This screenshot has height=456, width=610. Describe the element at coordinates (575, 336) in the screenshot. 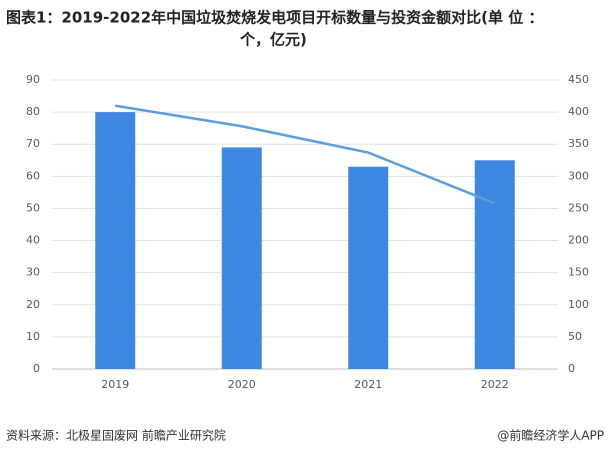

I see `y2-tick-label: 50` at that location.